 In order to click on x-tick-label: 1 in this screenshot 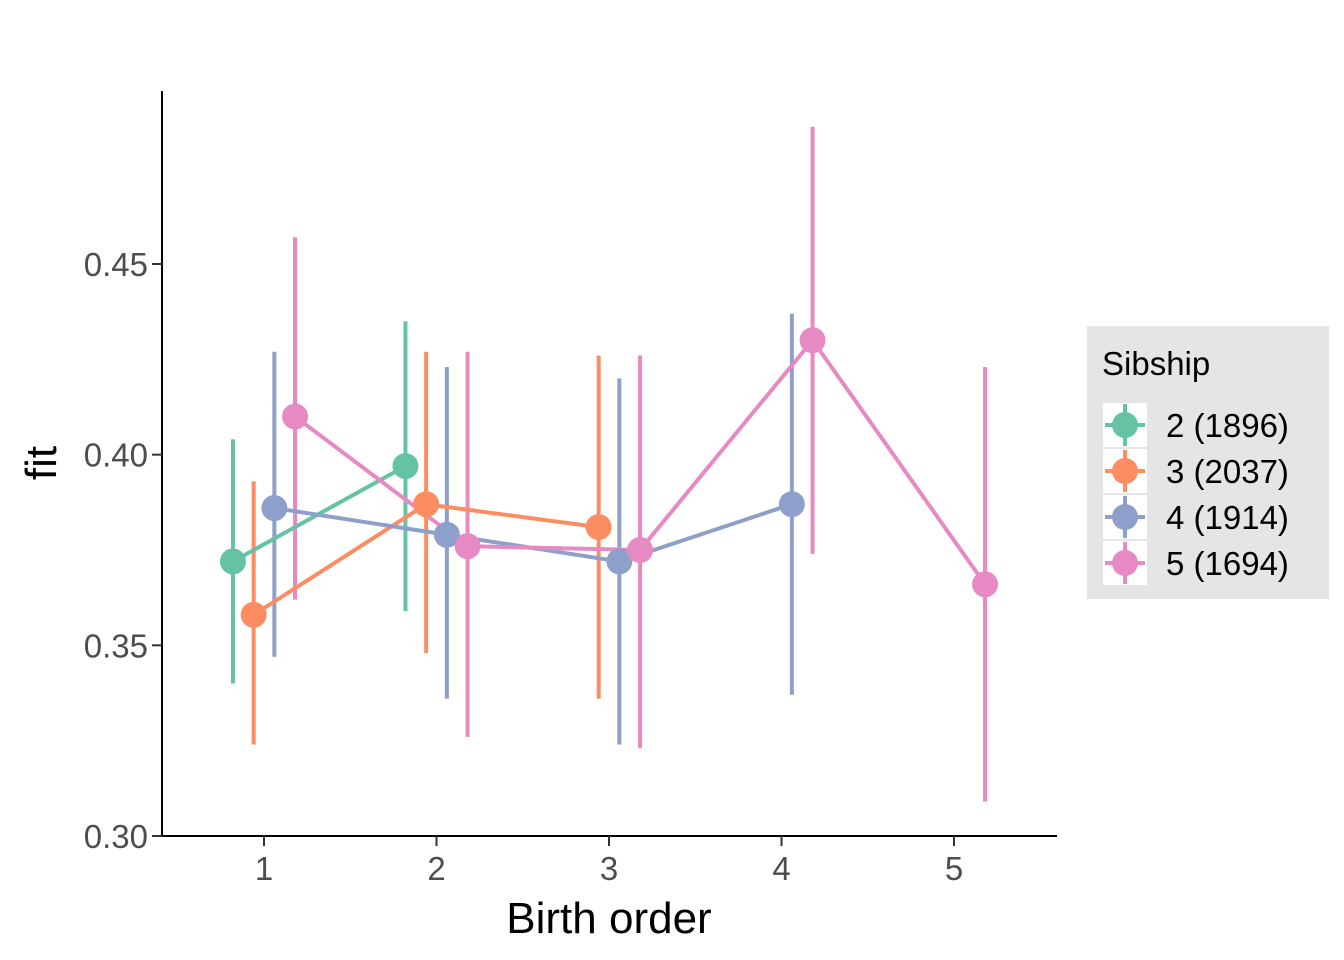, I will do `click(264, 868)`.